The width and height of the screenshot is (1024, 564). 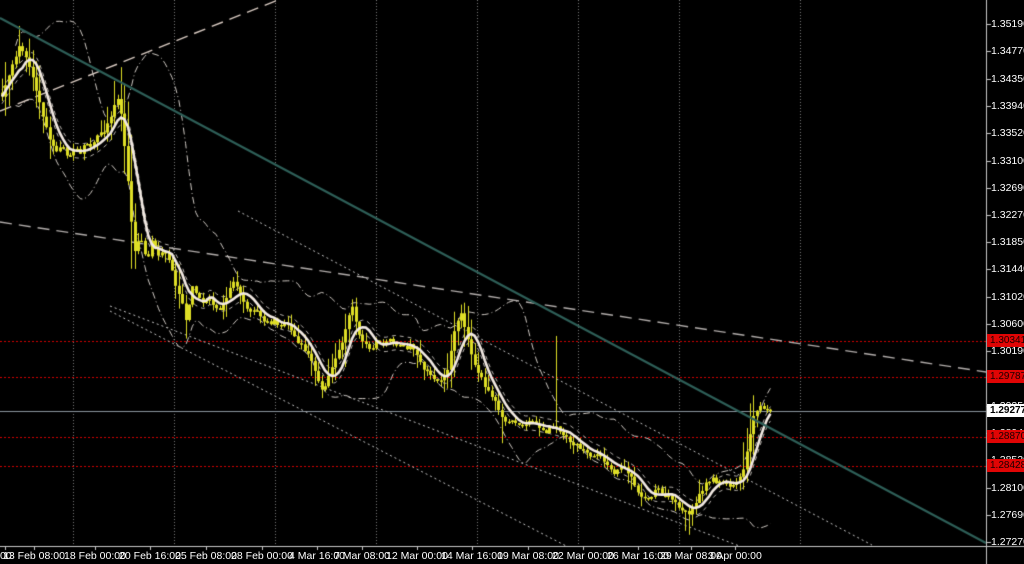 I want to click on time-axis-label: 7 Mar 08:00, so click(x=362, y=556).